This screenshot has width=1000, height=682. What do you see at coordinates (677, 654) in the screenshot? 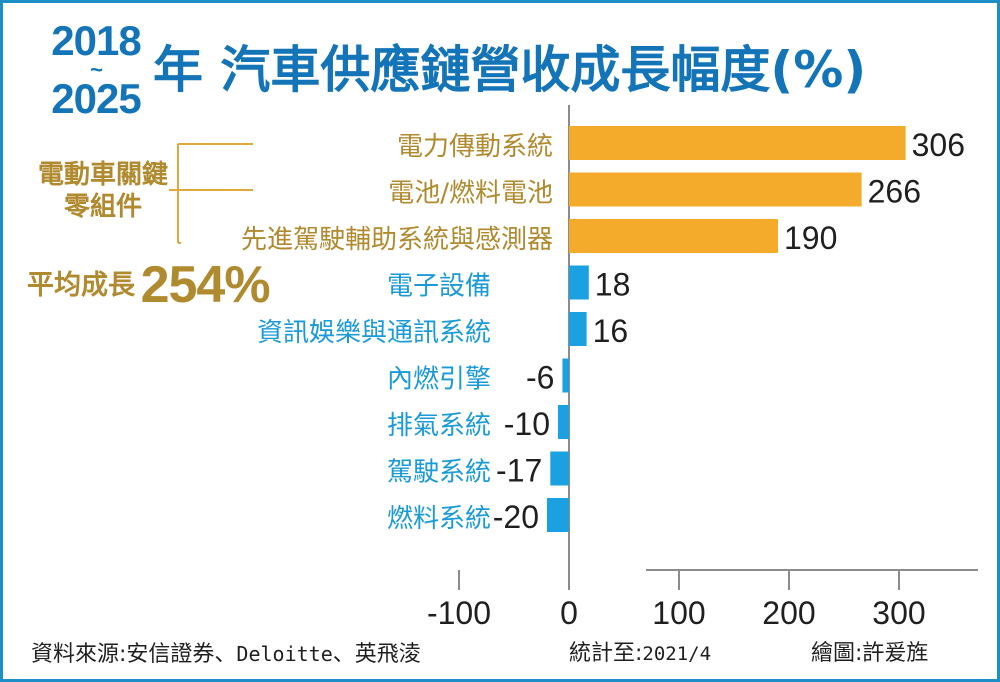
I see `stat-date: 2021/4` at bounding box center [677, 654].